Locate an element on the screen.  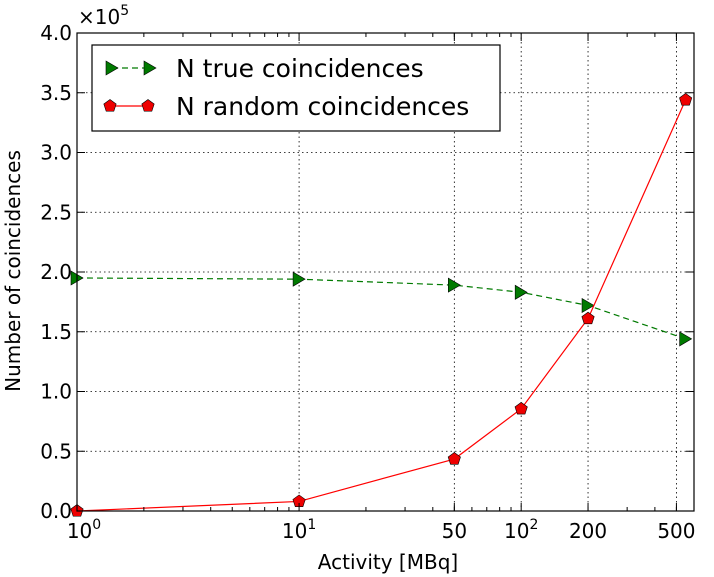
y-axis-multiplier: ×10⁵ is located at coordinates (103, 16).